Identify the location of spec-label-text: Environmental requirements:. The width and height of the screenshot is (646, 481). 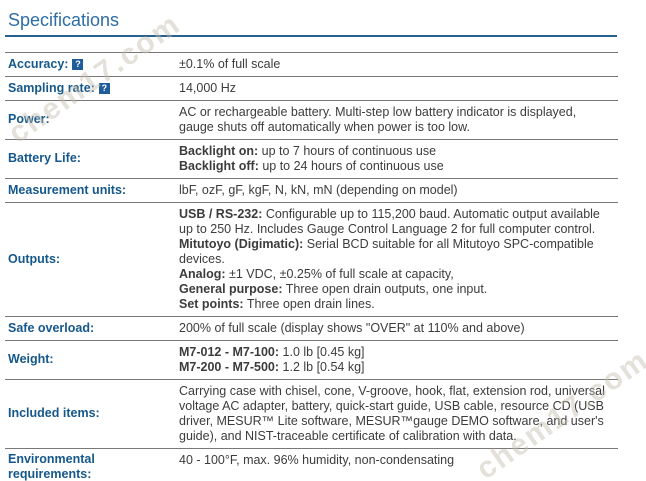
(51, 466).